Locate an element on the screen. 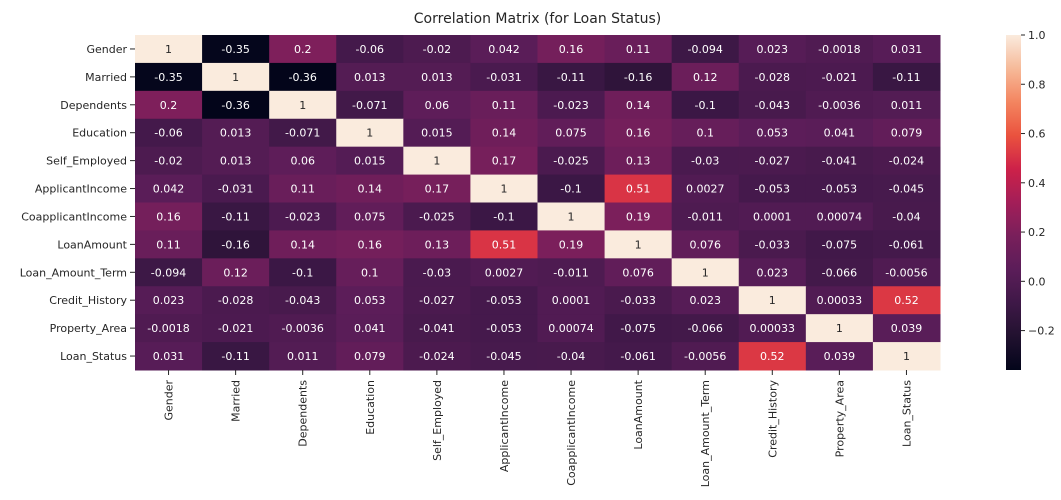  y-tick-label: Married is located at coordinates (106, 77).